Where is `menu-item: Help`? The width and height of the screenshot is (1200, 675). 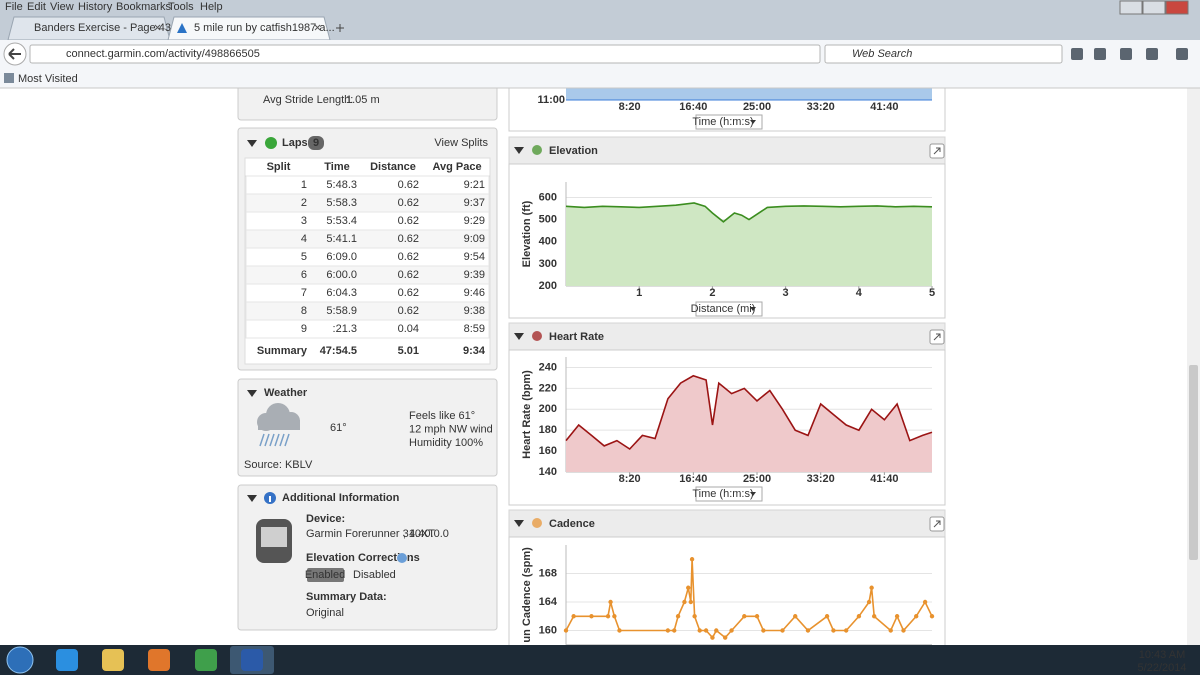 menu-item: Help is located at coordinates (211, 7).